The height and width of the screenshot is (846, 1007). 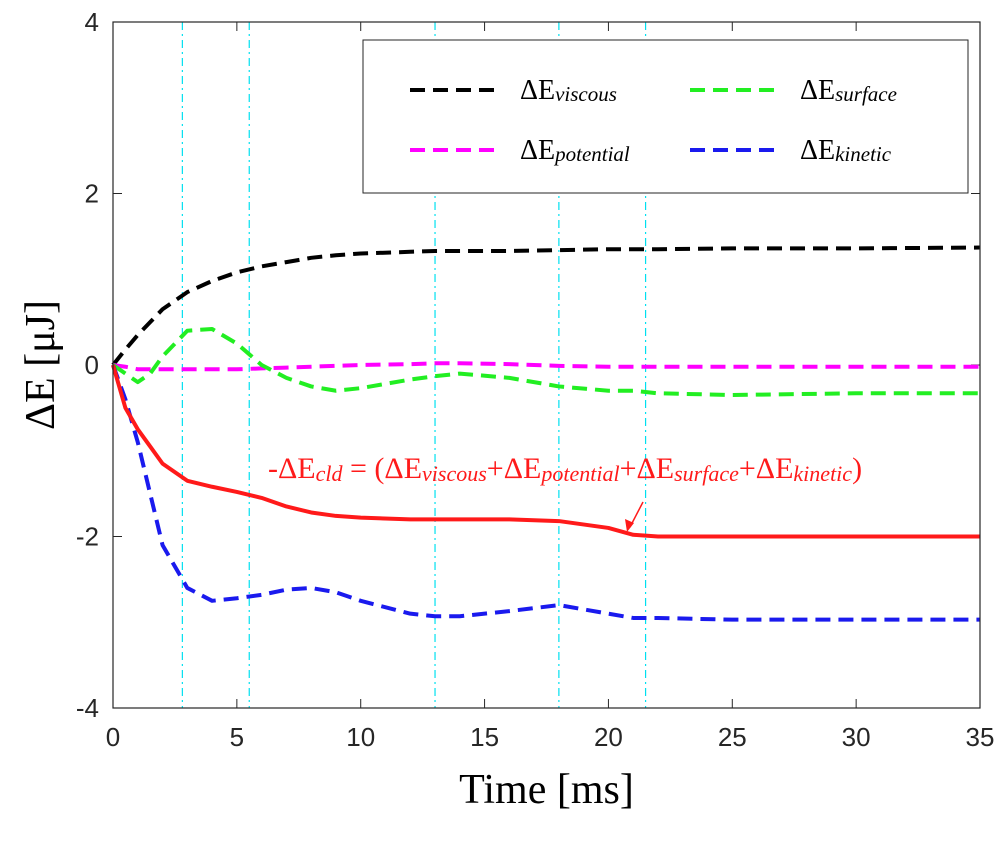 I want to click on x-tick-label: 25, so click(x=732, y=737).